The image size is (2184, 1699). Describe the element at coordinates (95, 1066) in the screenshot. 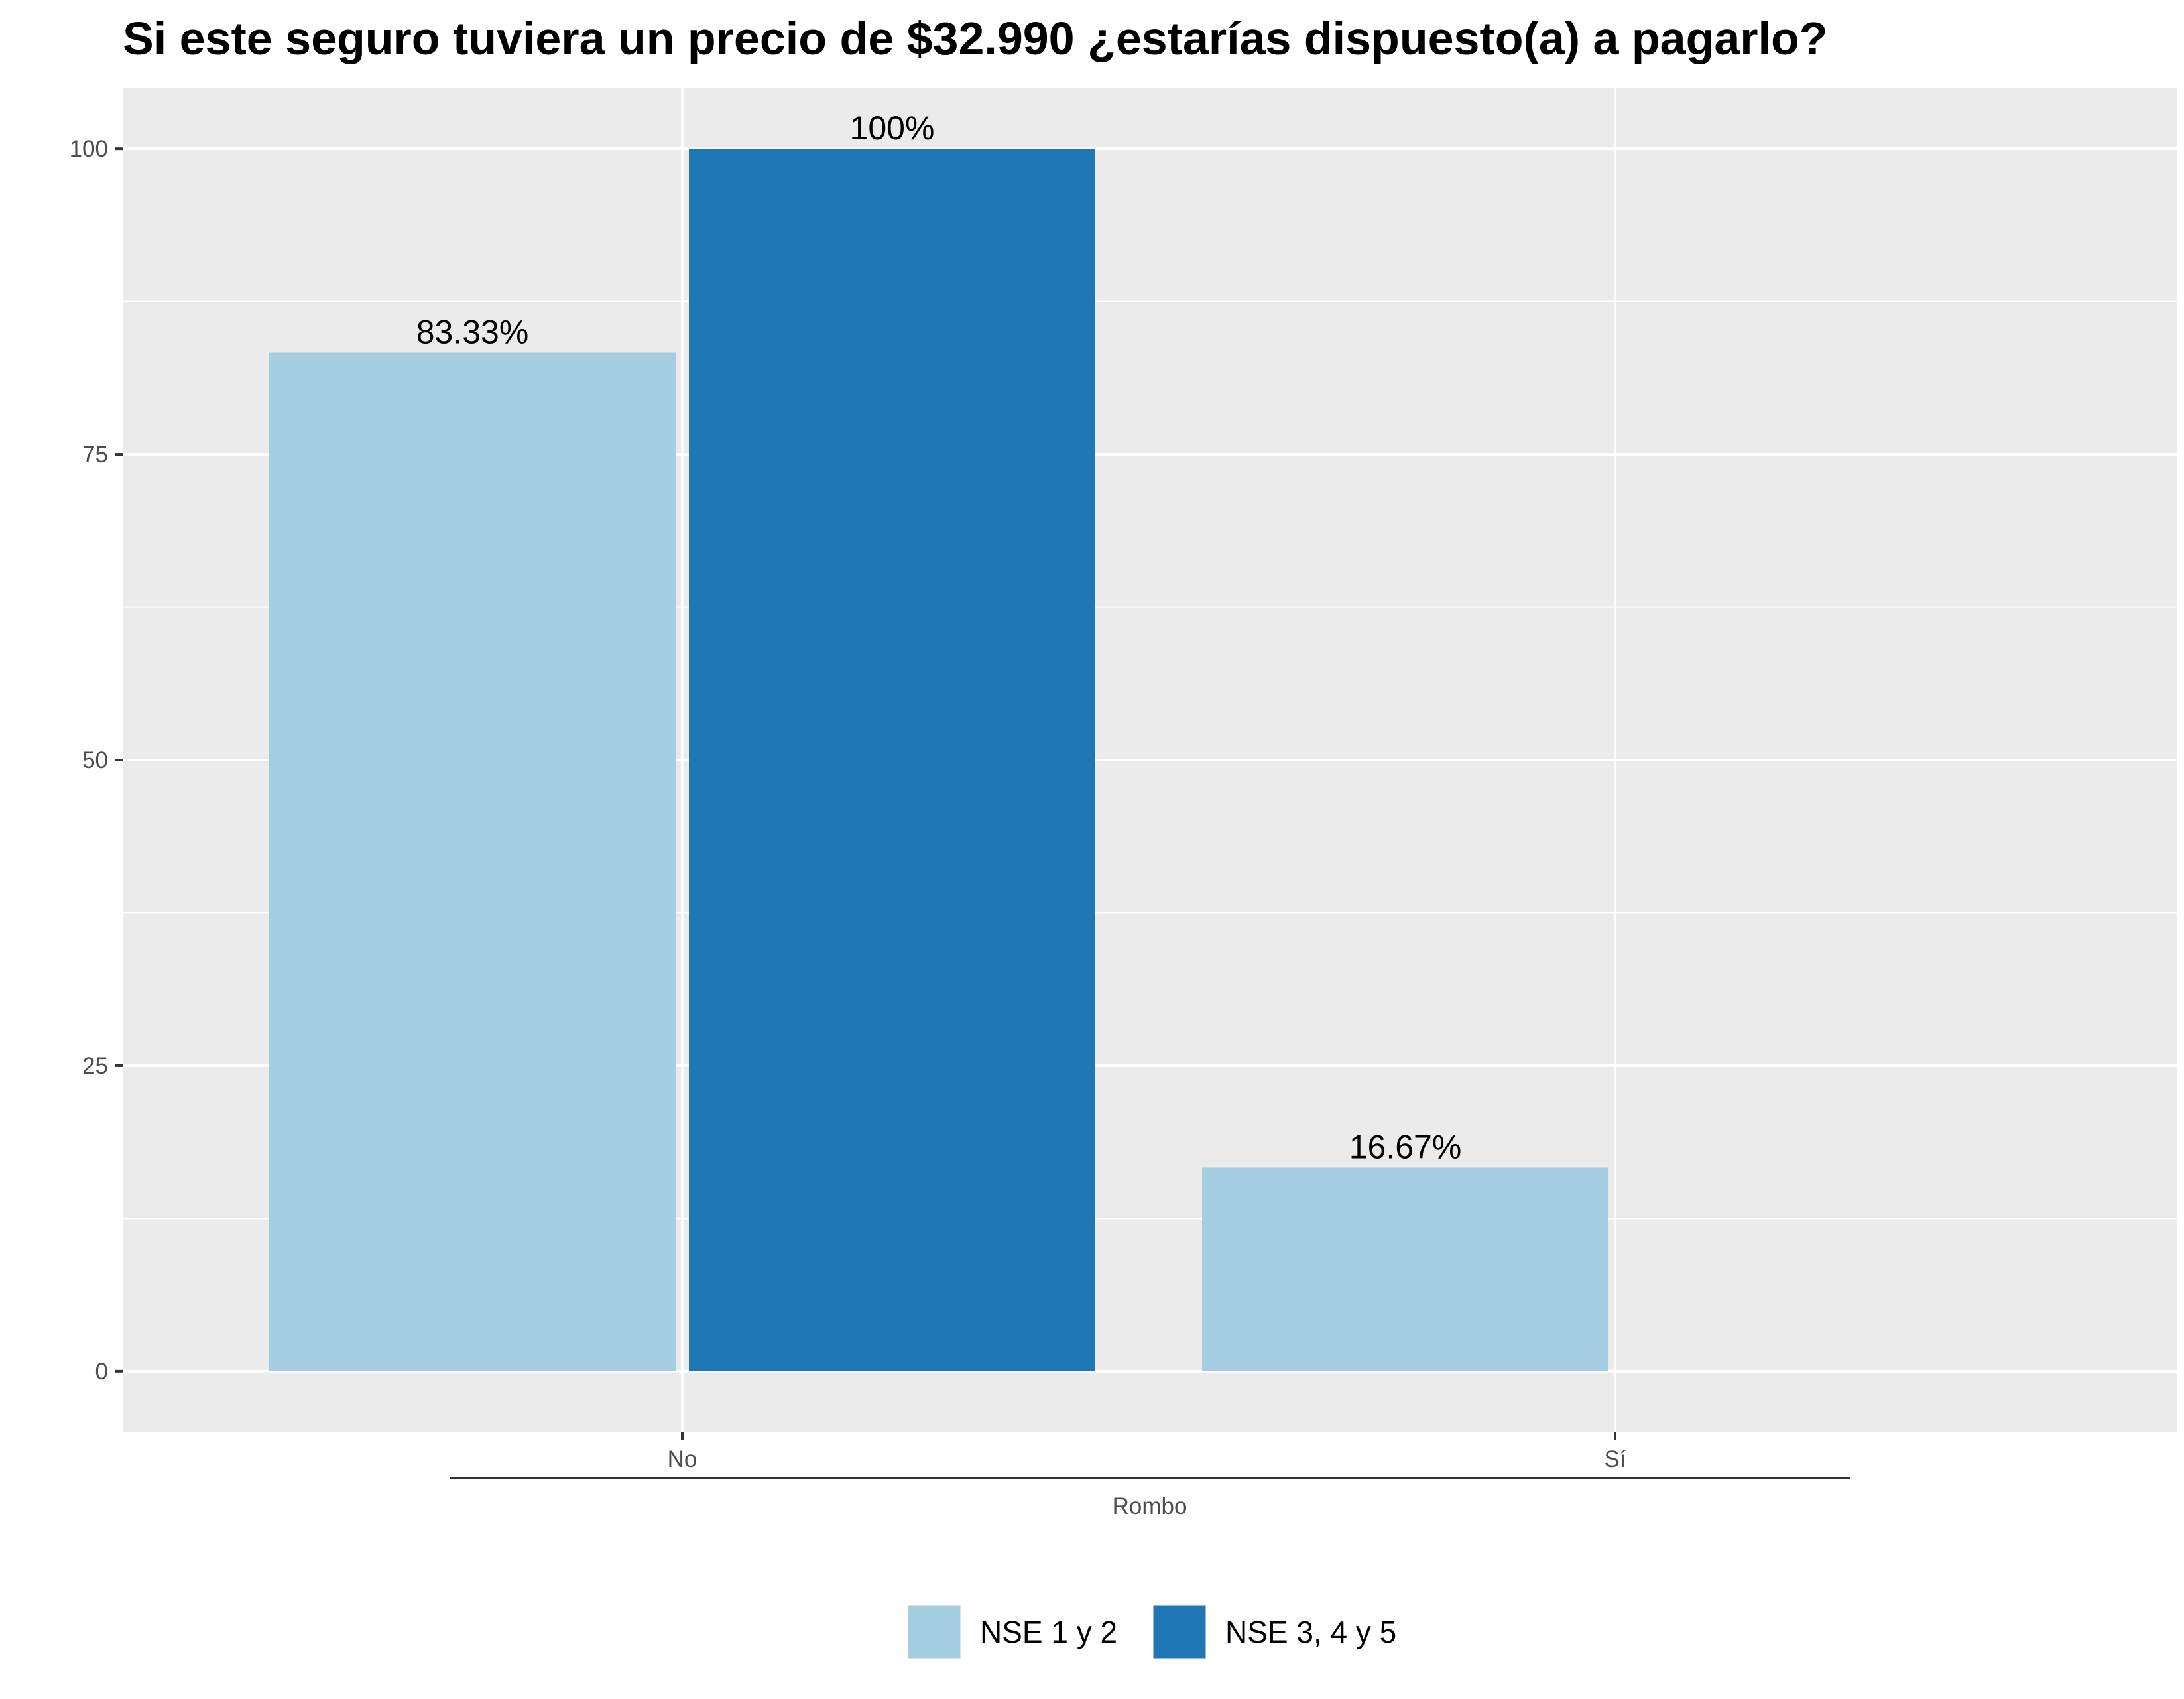

I see `y-tick-label: 25` at that location.